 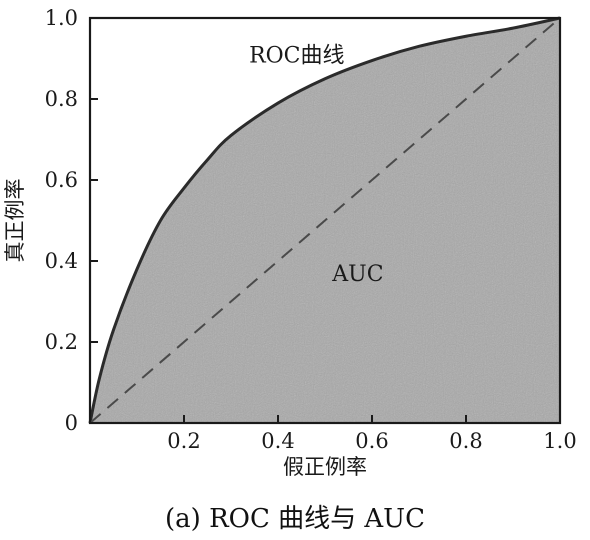 I want to click on y-axis: 0 0.2 0.4 0.6 0.8 1.0, so click(x=71, y=220).